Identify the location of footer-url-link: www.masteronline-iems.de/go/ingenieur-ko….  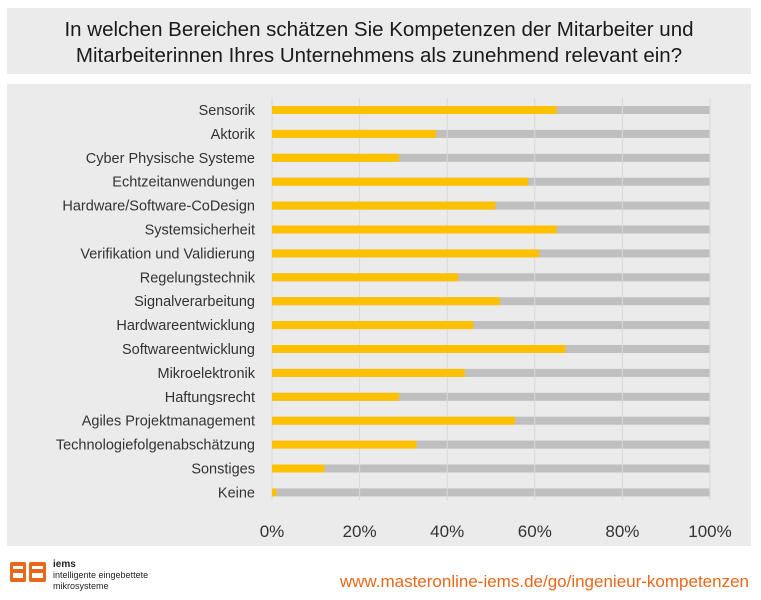
(544, 581).